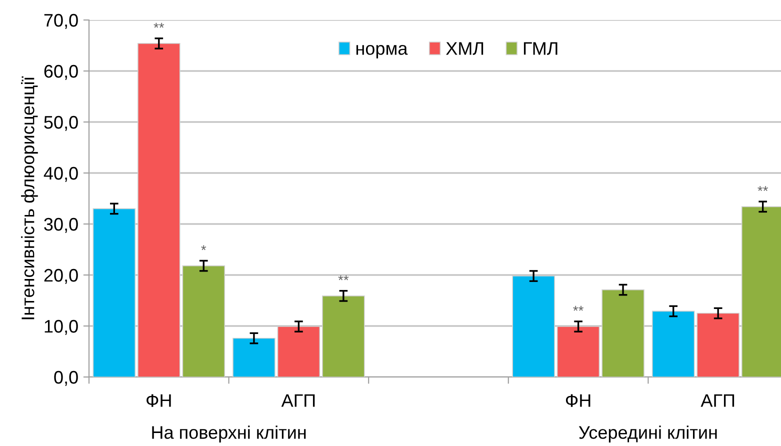  Describe the element at coordinates (61, 174) in the screenshot. I see `y-tick-label: 40,0` at that location.